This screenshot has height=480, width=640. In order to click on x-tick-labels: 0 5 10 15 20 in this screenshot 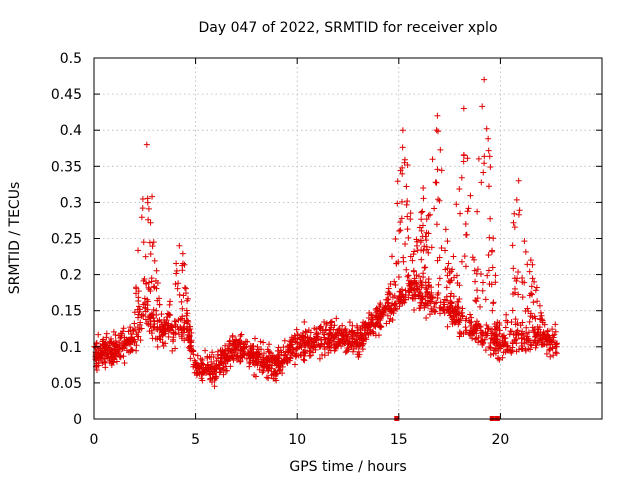, I will do `click(300, 440)`.